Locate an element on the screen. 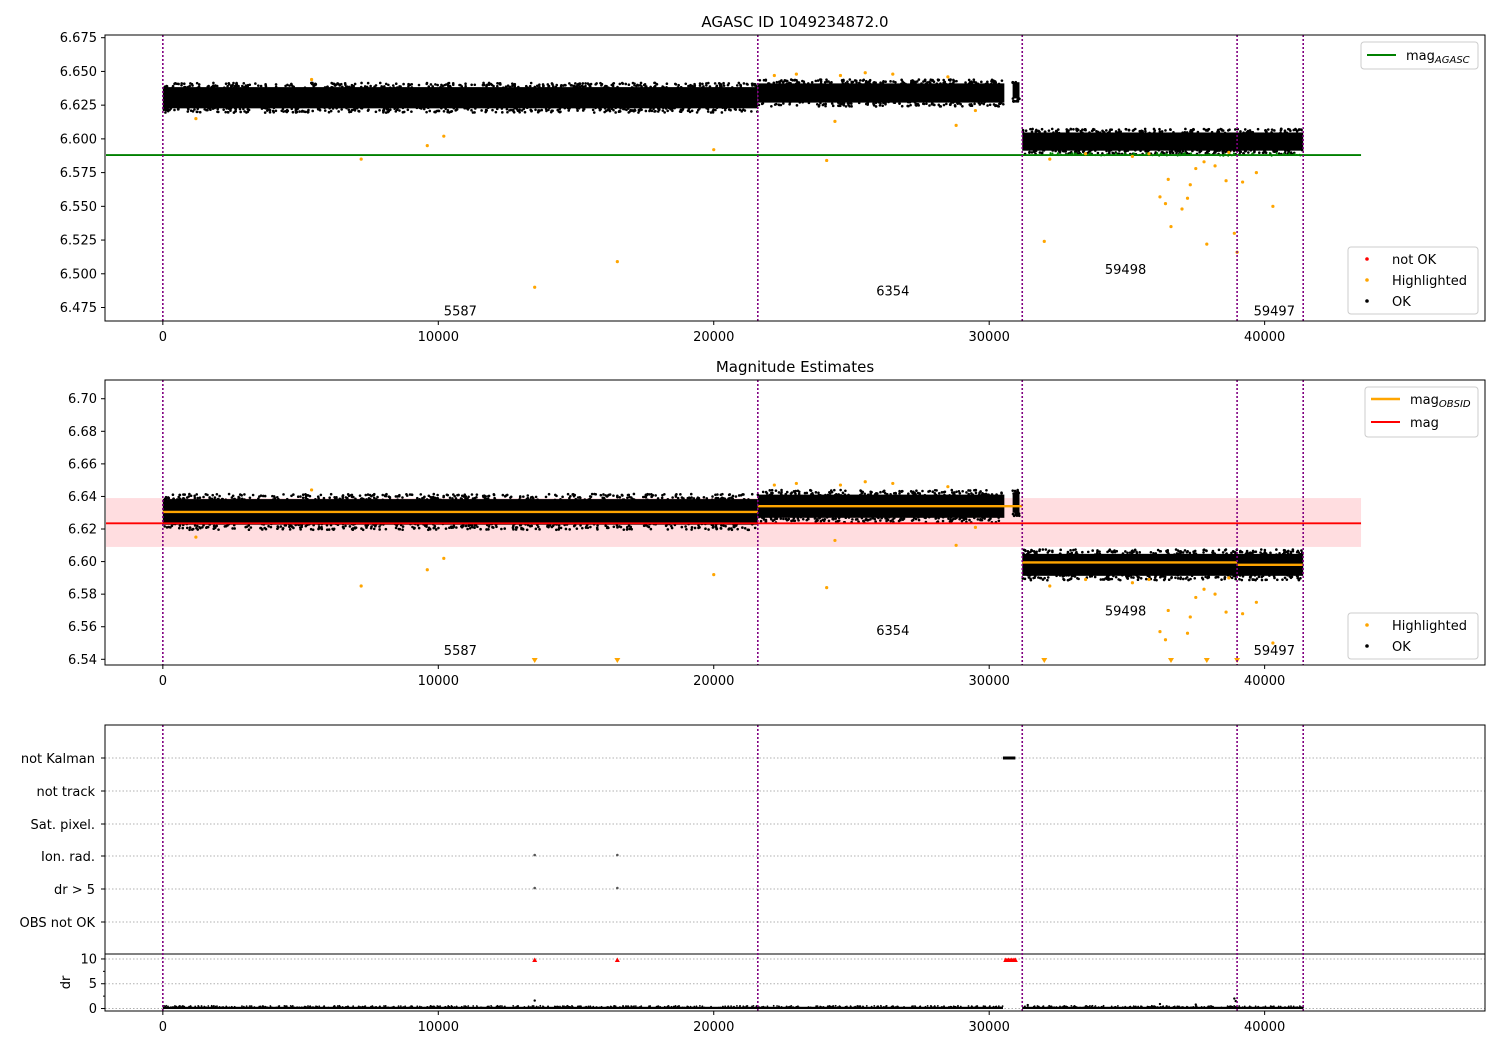  flag-point is located at coordinates (535, 888).